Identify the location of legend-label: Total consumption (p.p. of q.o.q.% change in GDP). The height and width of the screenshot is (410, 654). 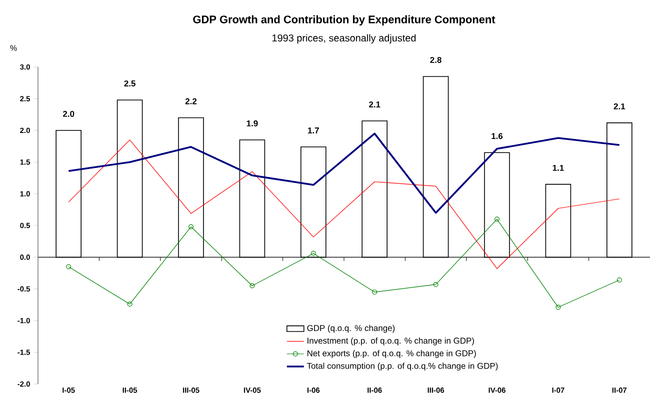
(402, 366).